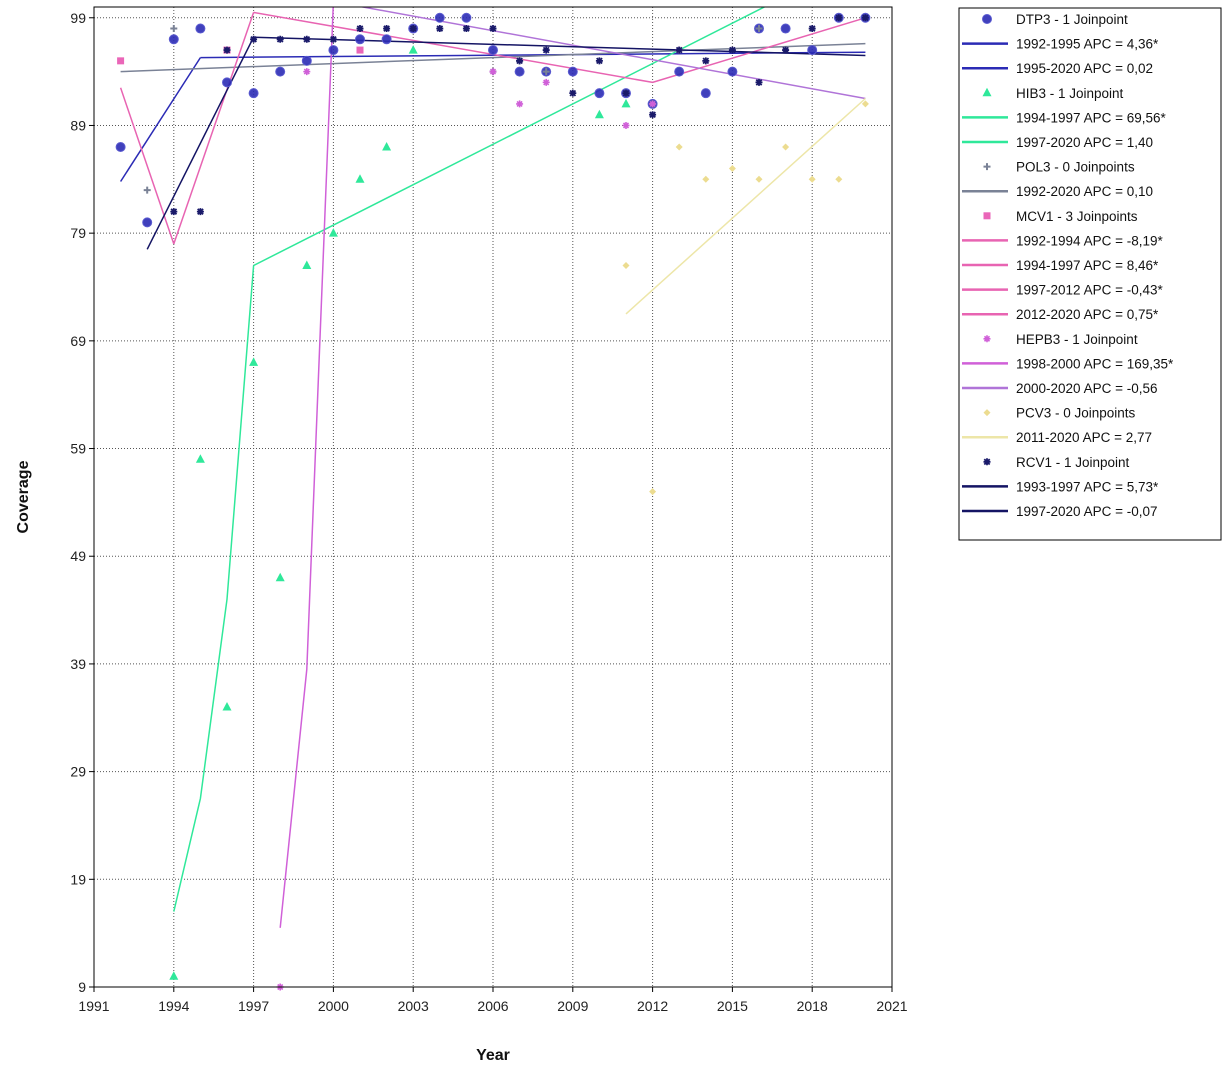 This screenshot has width=1223, height=1067. What do you see at coordinates (1087, 314) in the screenshot?
I see `legend-trend-label: 2012-2020 APC = 0,75*` at bounding box center [1087, 314].